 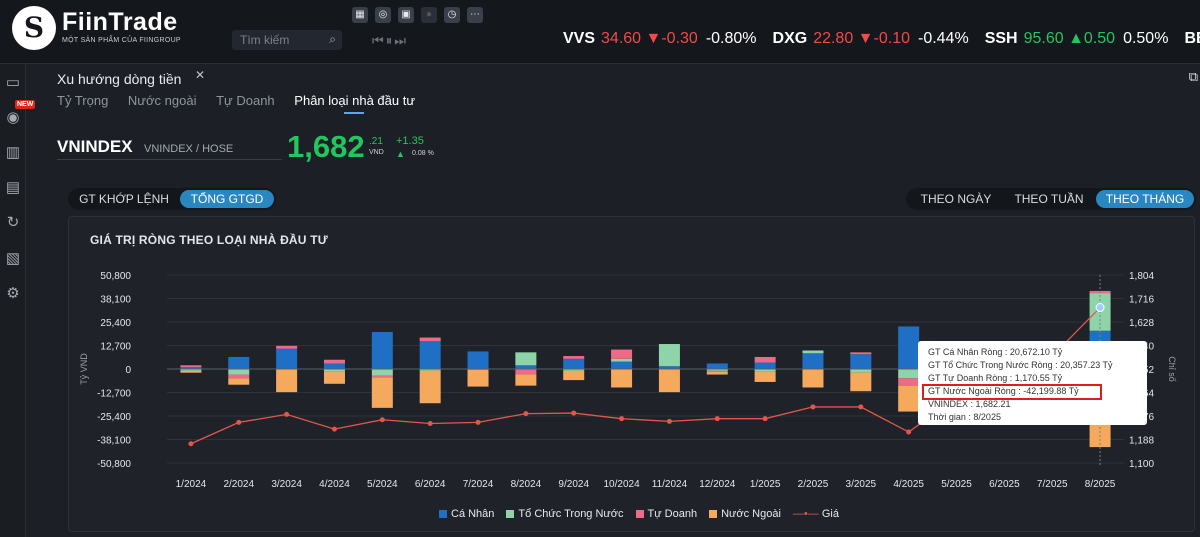 What do you see at coordinates (128, 370) in the screenshot?
I see `y-tick-label: 0` at bounding box center [128, 370].